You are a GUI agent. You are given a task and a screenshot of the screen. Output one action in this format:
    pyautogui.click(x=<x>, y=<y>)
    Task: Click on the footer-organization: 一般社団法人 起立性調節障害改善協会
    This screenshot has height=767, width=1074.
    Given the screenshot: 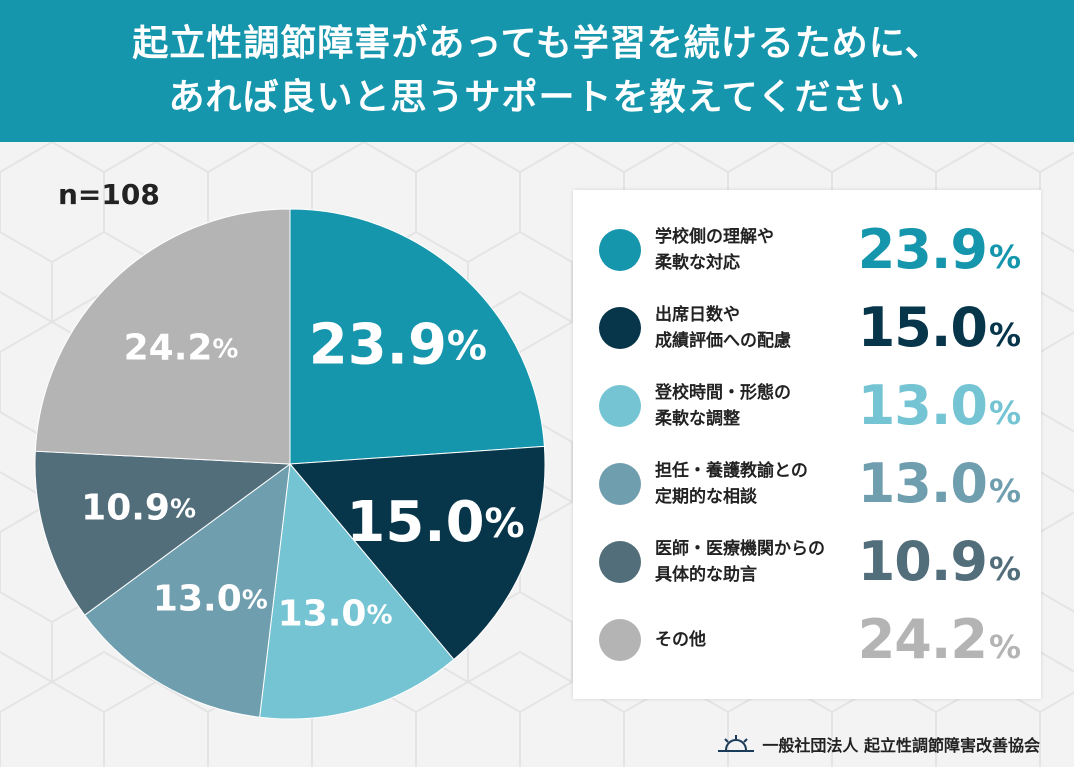 What is the action you would take?
    pyautogui.click(x=879, y=744)
    